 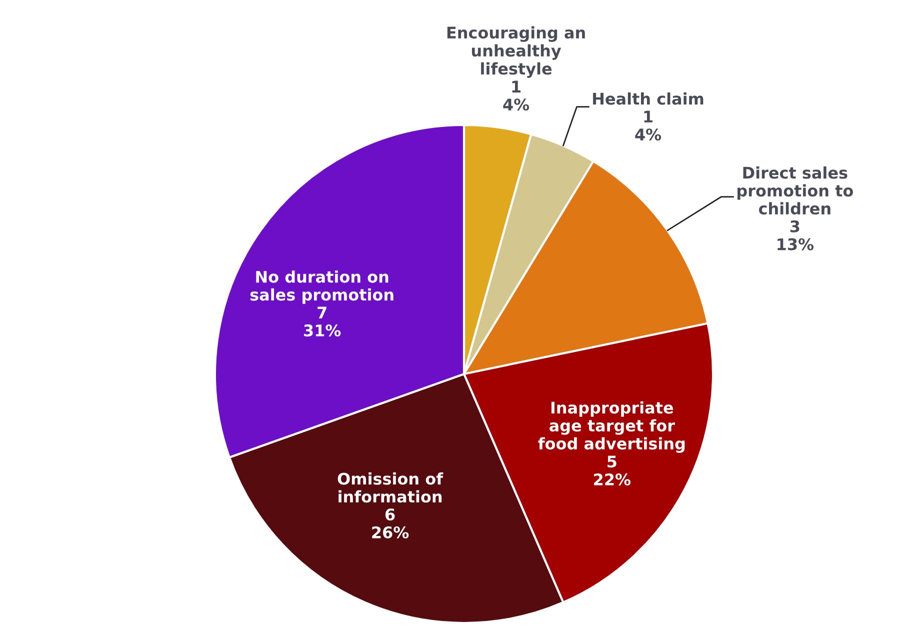 What do you see at coordinates (391, 487) in the screenshot?
I see `slice-label: Omission of information` at bounding box center [391, 487].